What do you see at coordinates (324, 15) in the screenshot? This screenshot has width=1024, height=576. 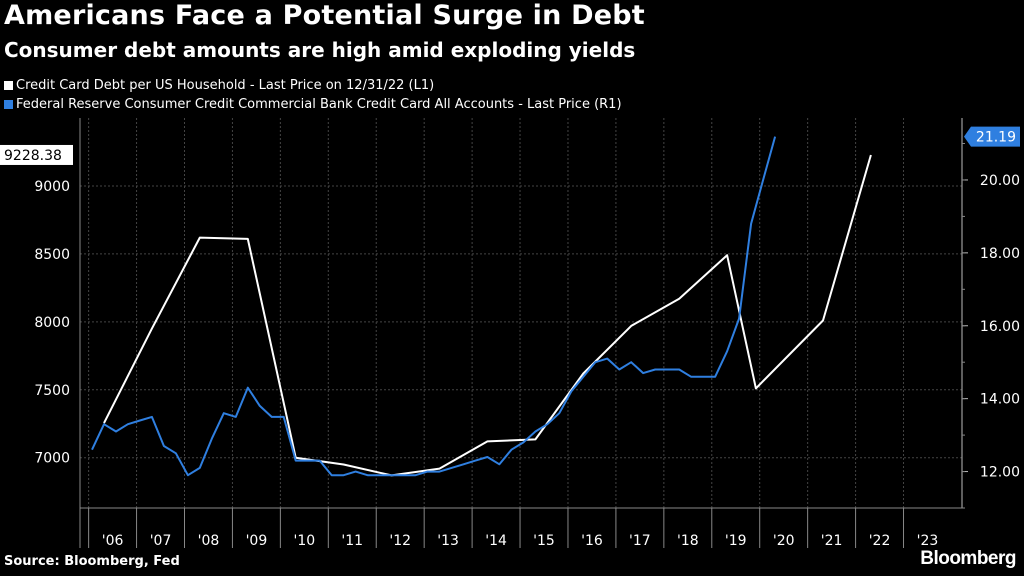 I see `chart-title: Americans Face a Potential Surge in Debt` at bounding box center [324, 15].